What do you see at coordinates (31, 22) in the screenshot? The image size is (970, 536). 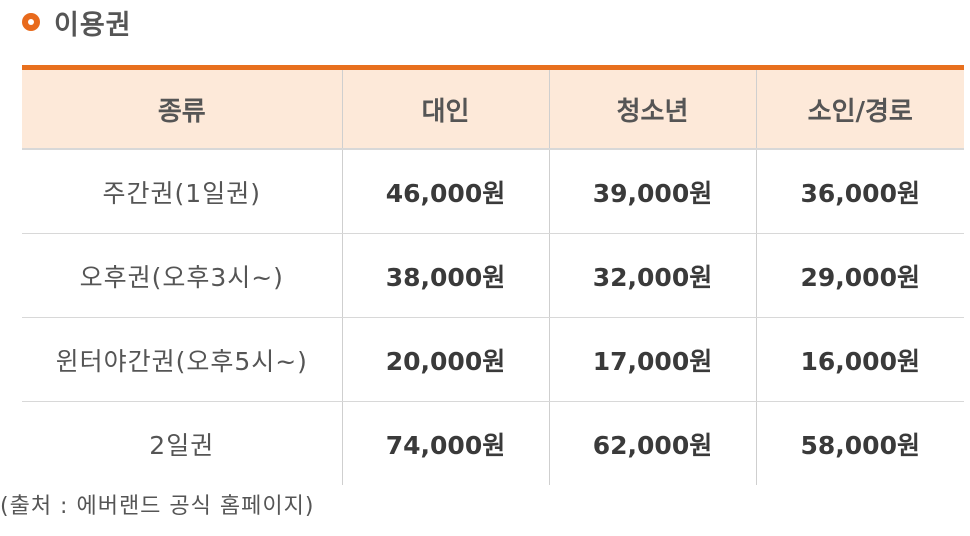 I see `bullet-icon` at bounding box center [31, 22].